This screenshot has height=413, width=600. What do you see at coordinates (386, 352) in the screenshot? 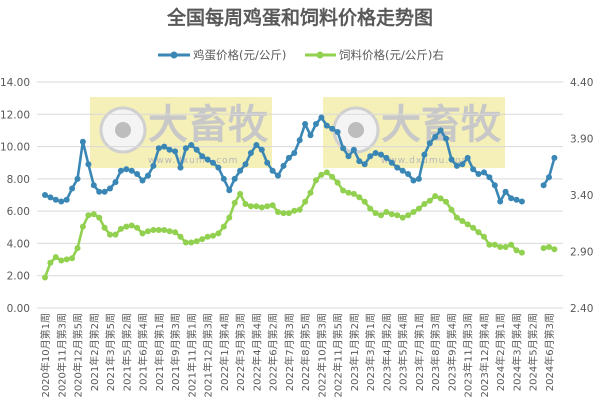
I see `x-tick-label: 2023年4月第2周` at bounding box center [386, 352].